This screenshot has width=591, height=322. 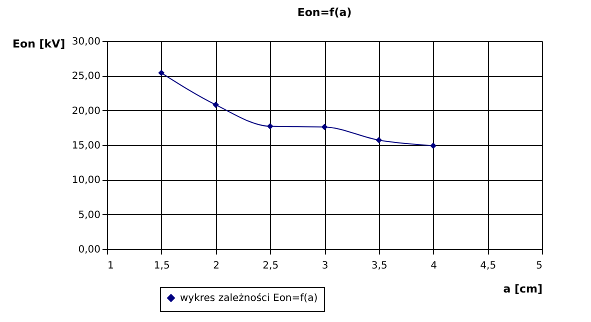 I want to click on y-tick-label: 15,00, so click(x=86, y=146).